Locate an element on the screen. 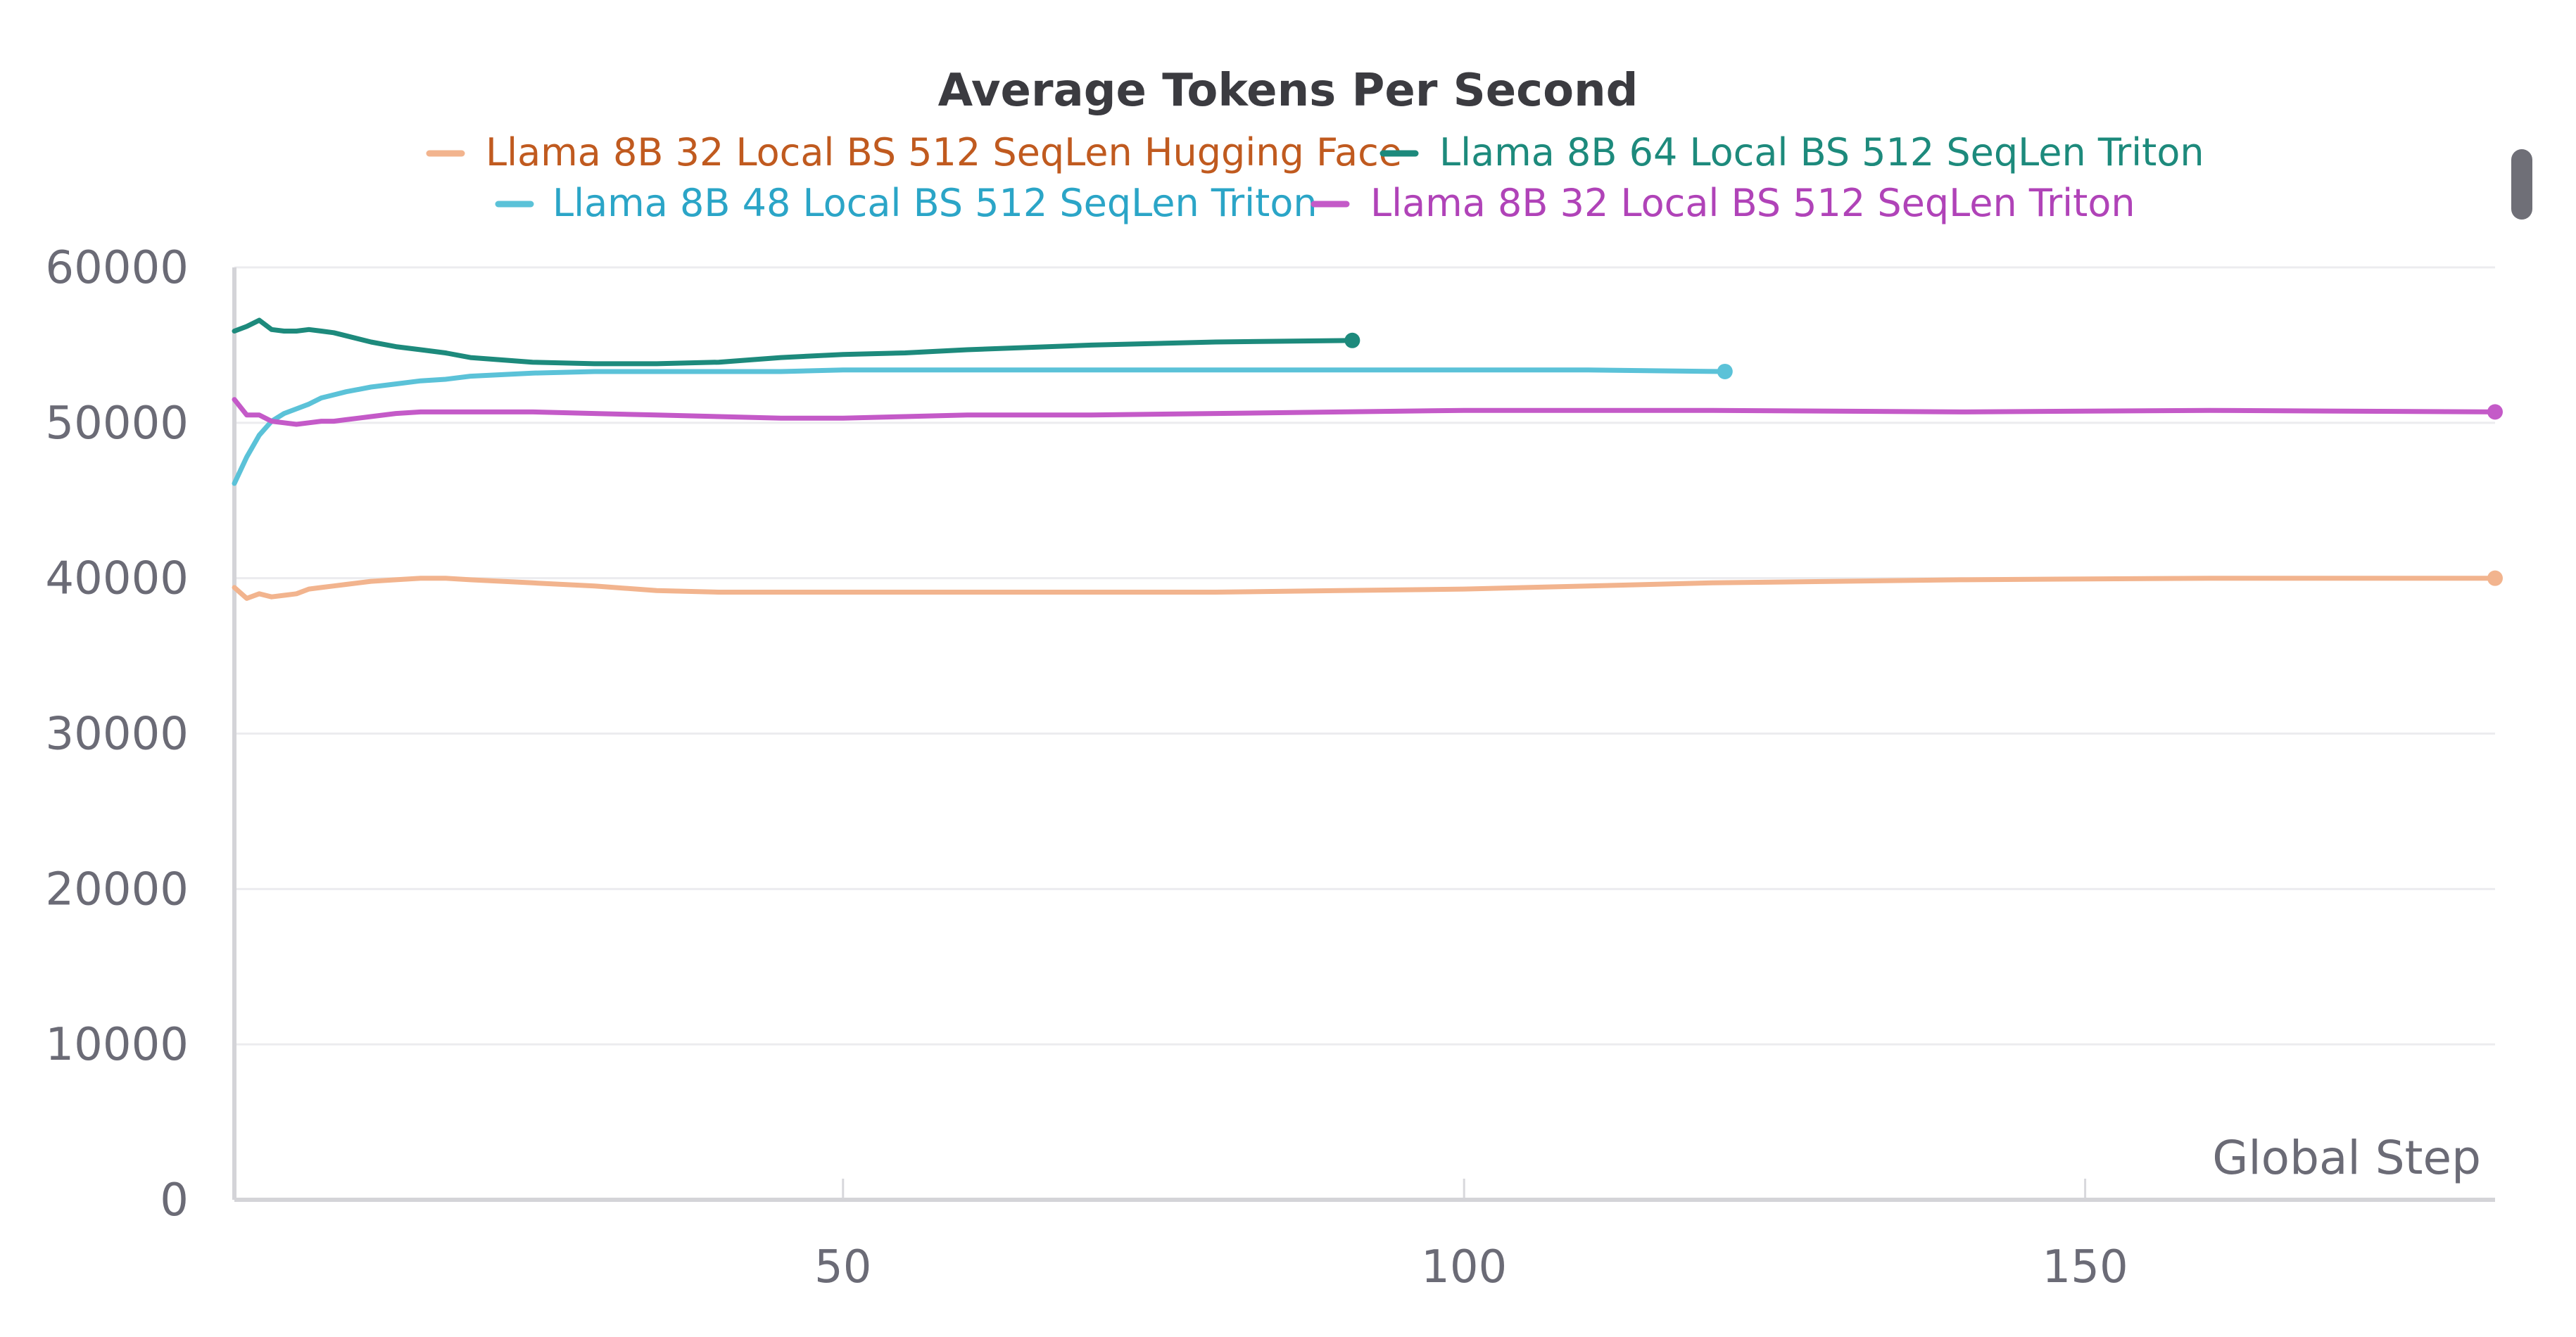  x-tick-label: 50 is located at coordinates (842, 1267).